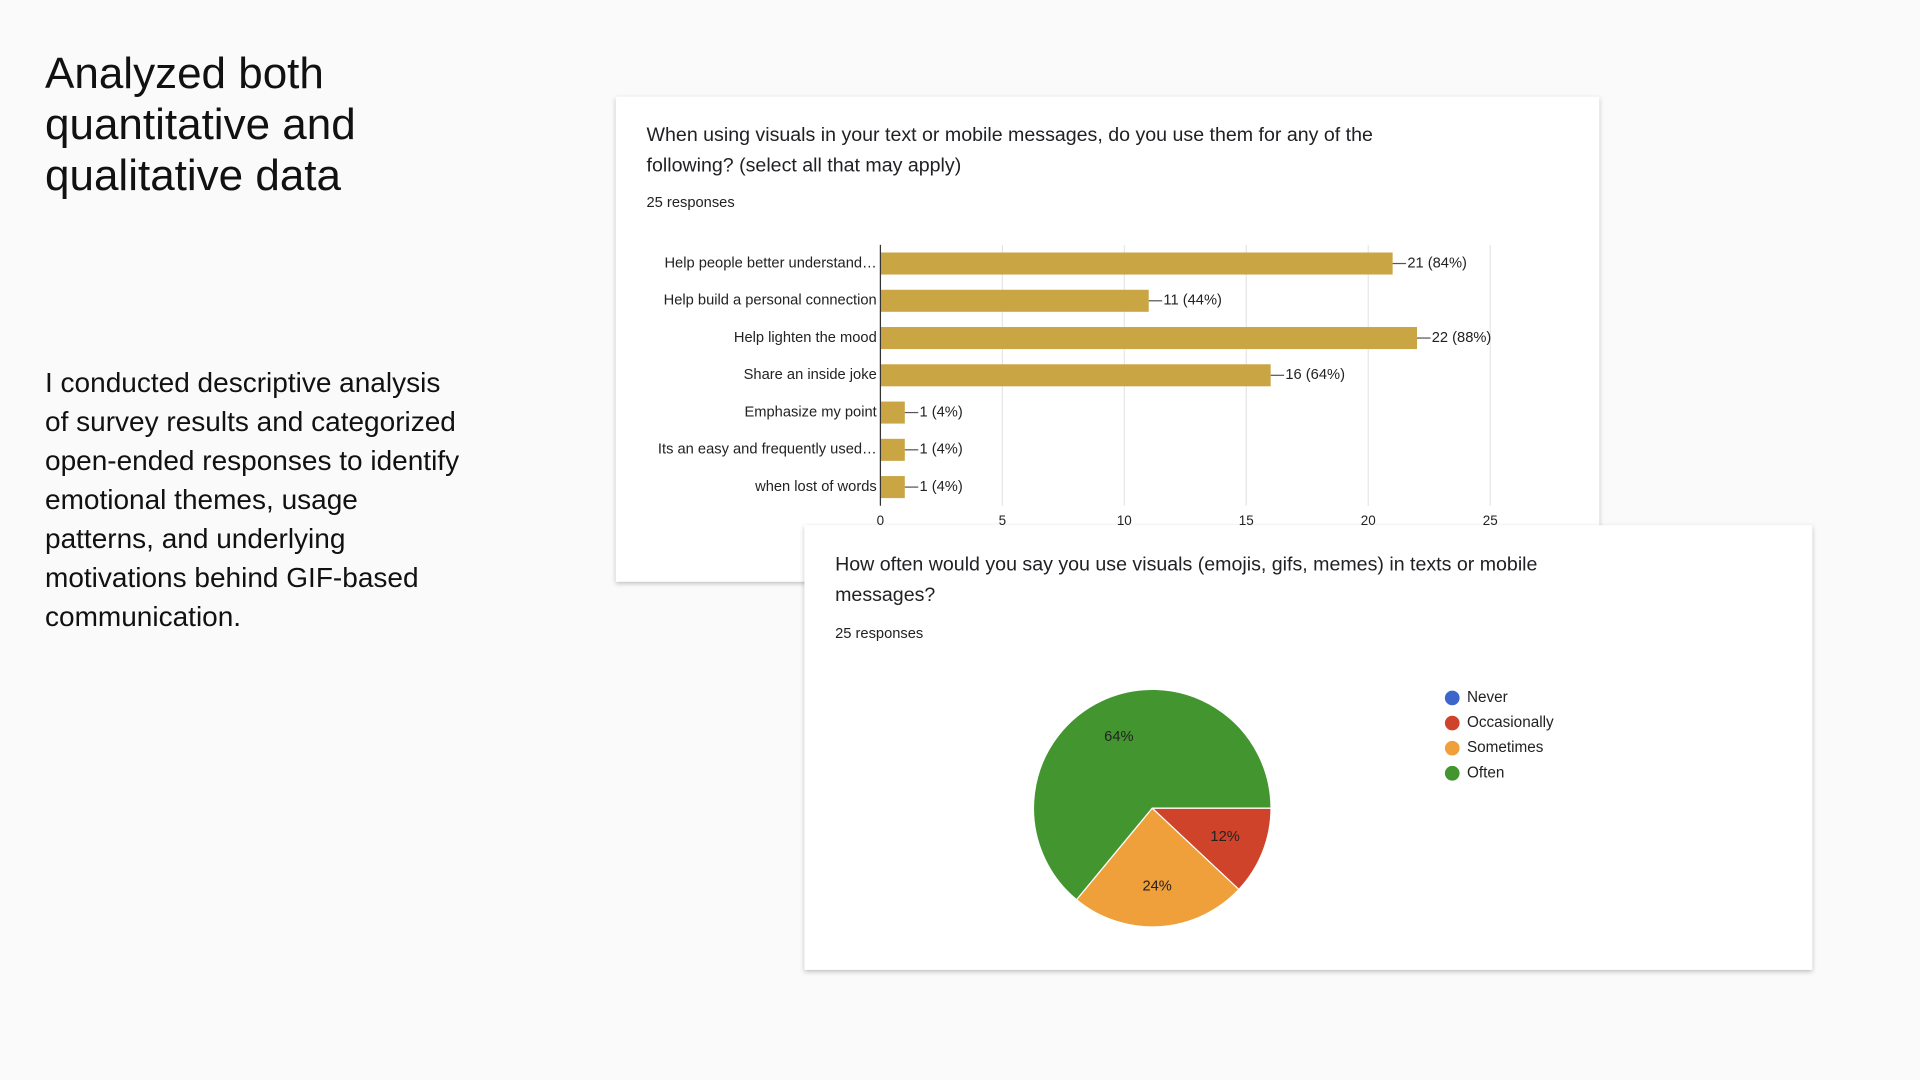  What do you see at coordinates (770, 301) in the screenshot?
I see `y-tick-label: Help build a personal connection` at bounding box center [770, 301].